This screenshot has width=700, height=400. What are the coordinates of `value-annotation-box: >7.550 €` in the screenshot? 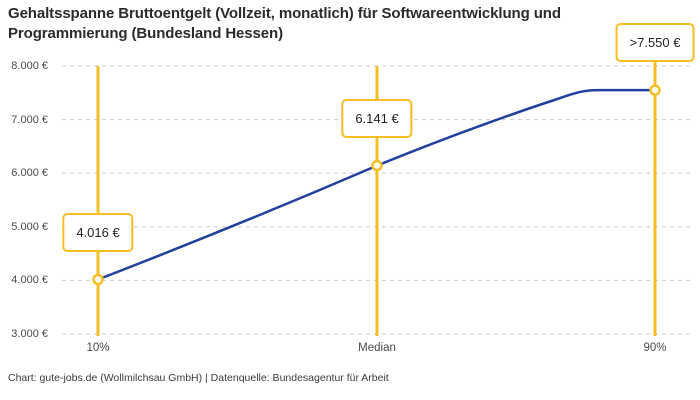 It's located at (655, 43).